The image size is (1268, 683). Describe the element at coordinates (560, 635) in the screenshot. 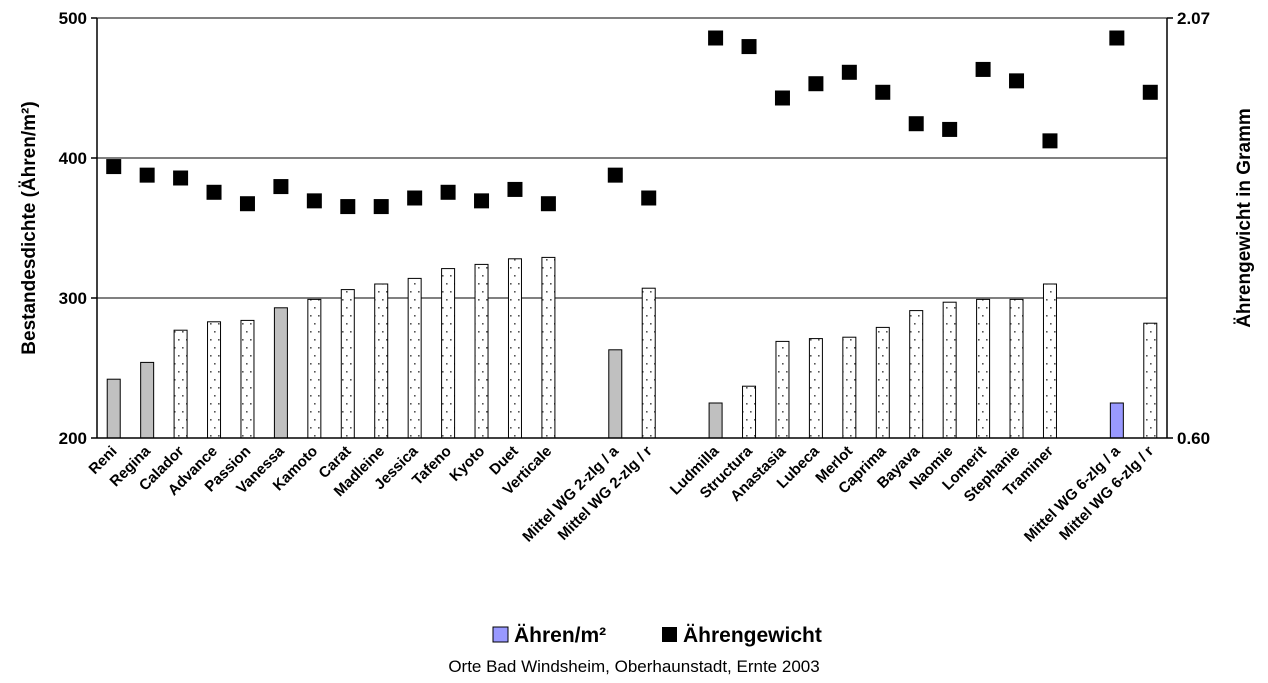

I see `legend-label-bars: Ähren/m²` at that location.